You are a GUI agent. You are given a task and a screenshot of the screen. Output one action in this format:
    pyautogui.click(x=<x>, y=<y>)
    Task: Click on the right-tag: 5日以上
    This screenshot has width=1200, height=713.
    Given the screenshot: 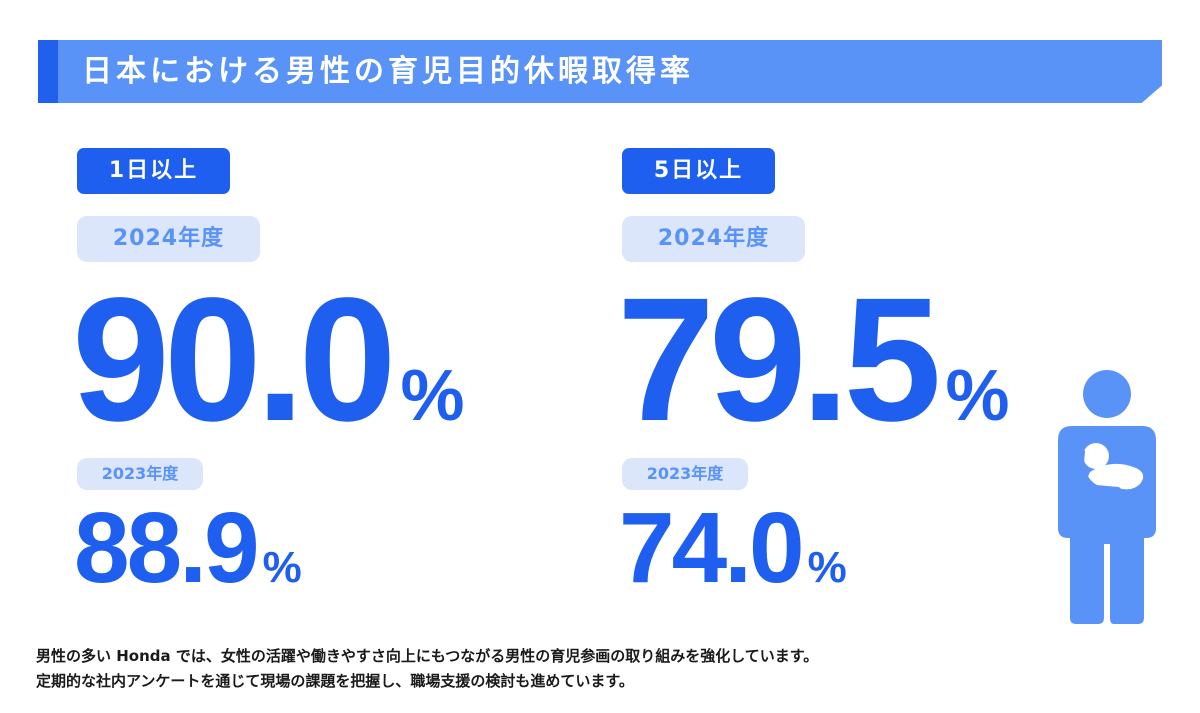 What is the action you would take?
    pyautogui.click(x=698, y=171)
    